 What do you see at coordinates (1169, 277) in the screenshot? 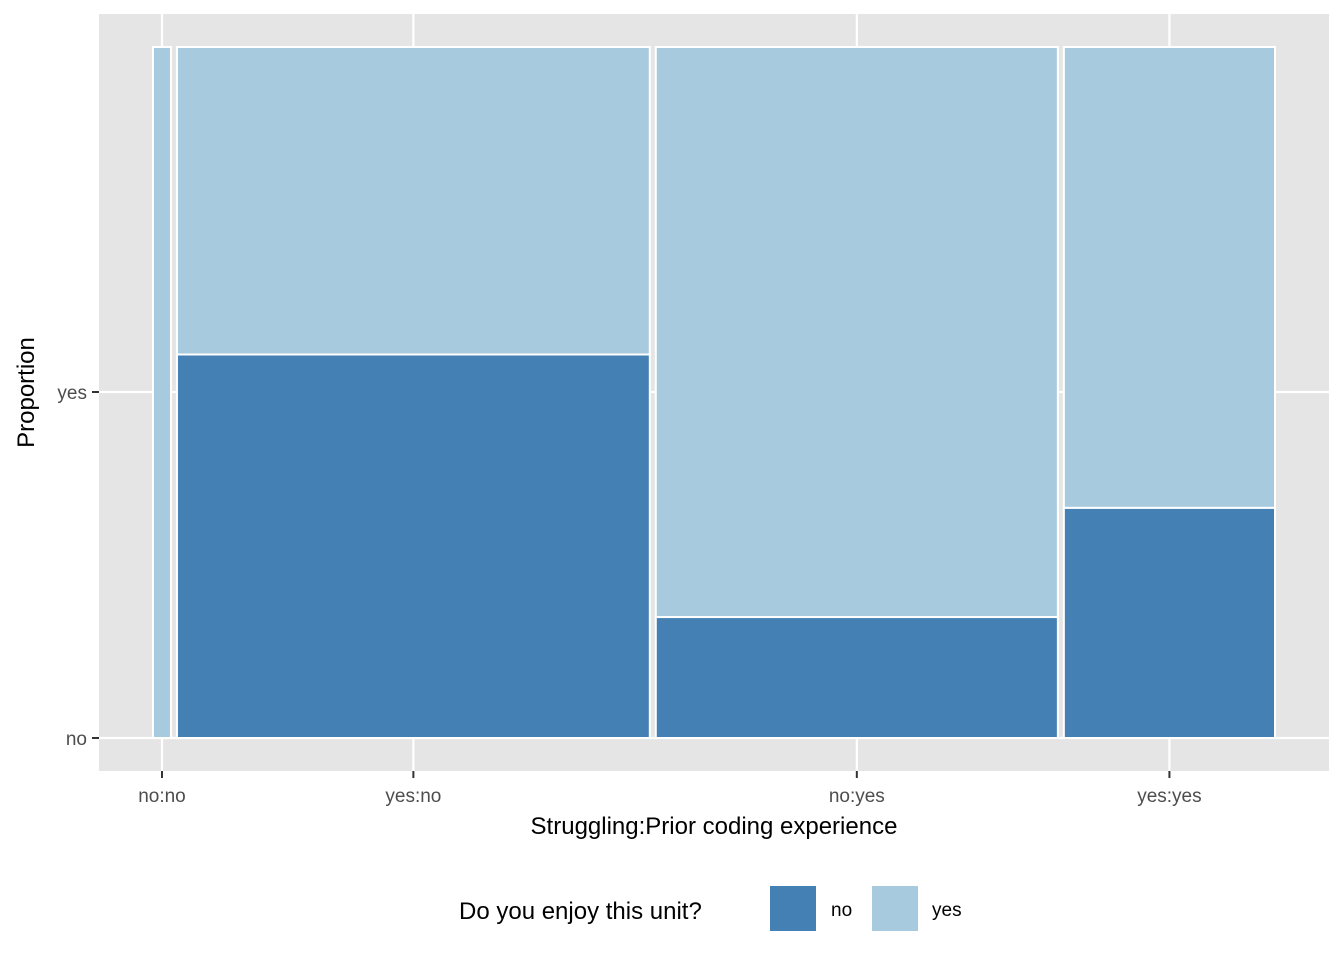
I see `tile-yes-yes-yes` at bounding box center [1169, 277].